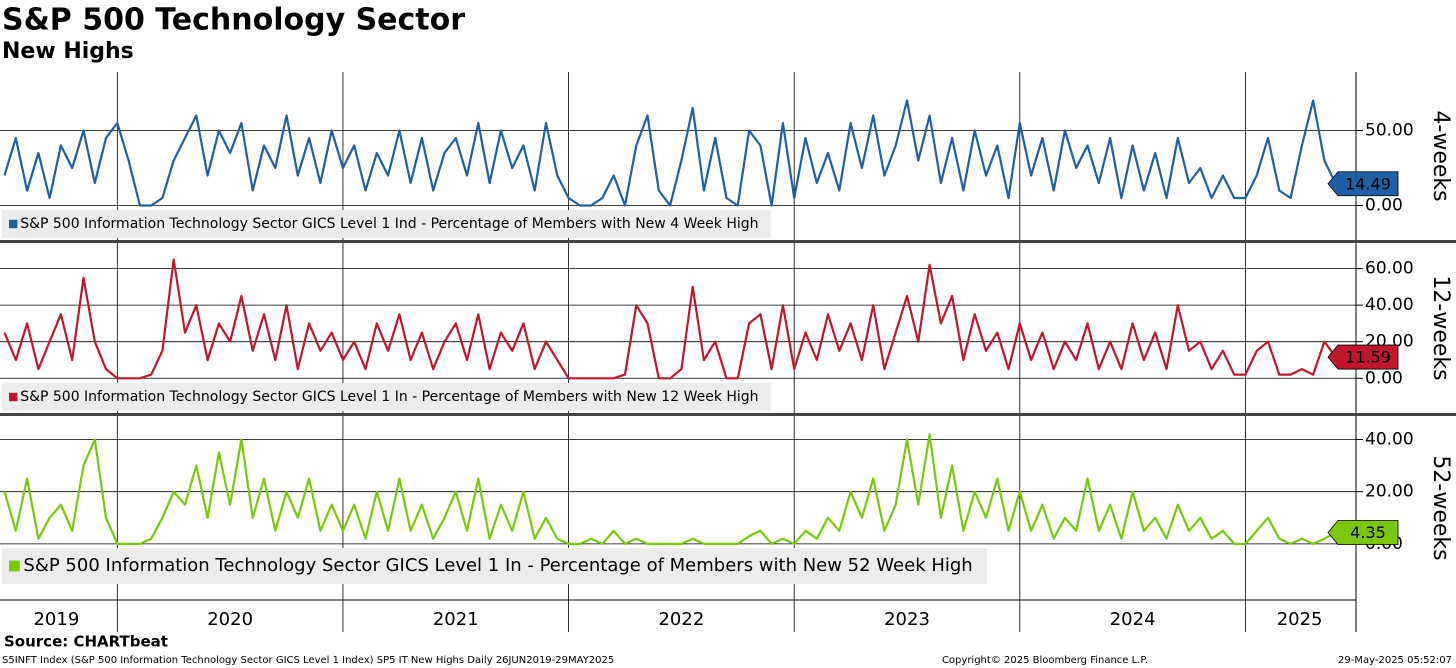 This screenshot has height=668, width=1456. I want to click on x-tick-label: 2025, so click(1300, 619).